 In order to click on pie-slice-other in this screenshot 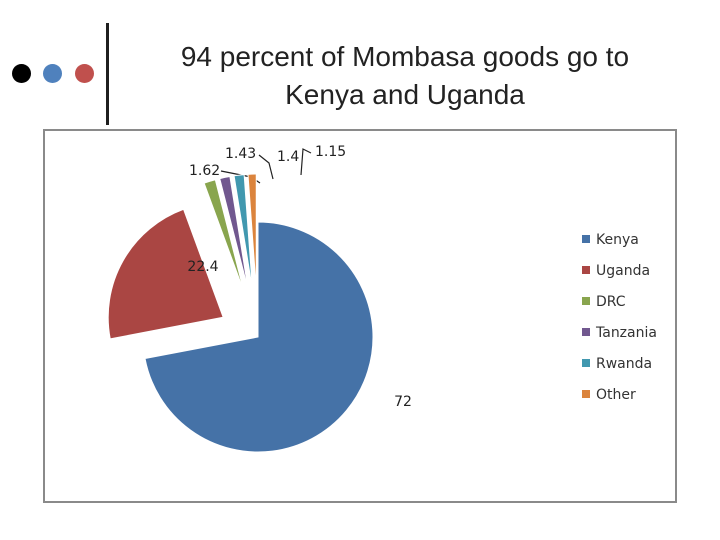, I will do `click(252, 231)`.